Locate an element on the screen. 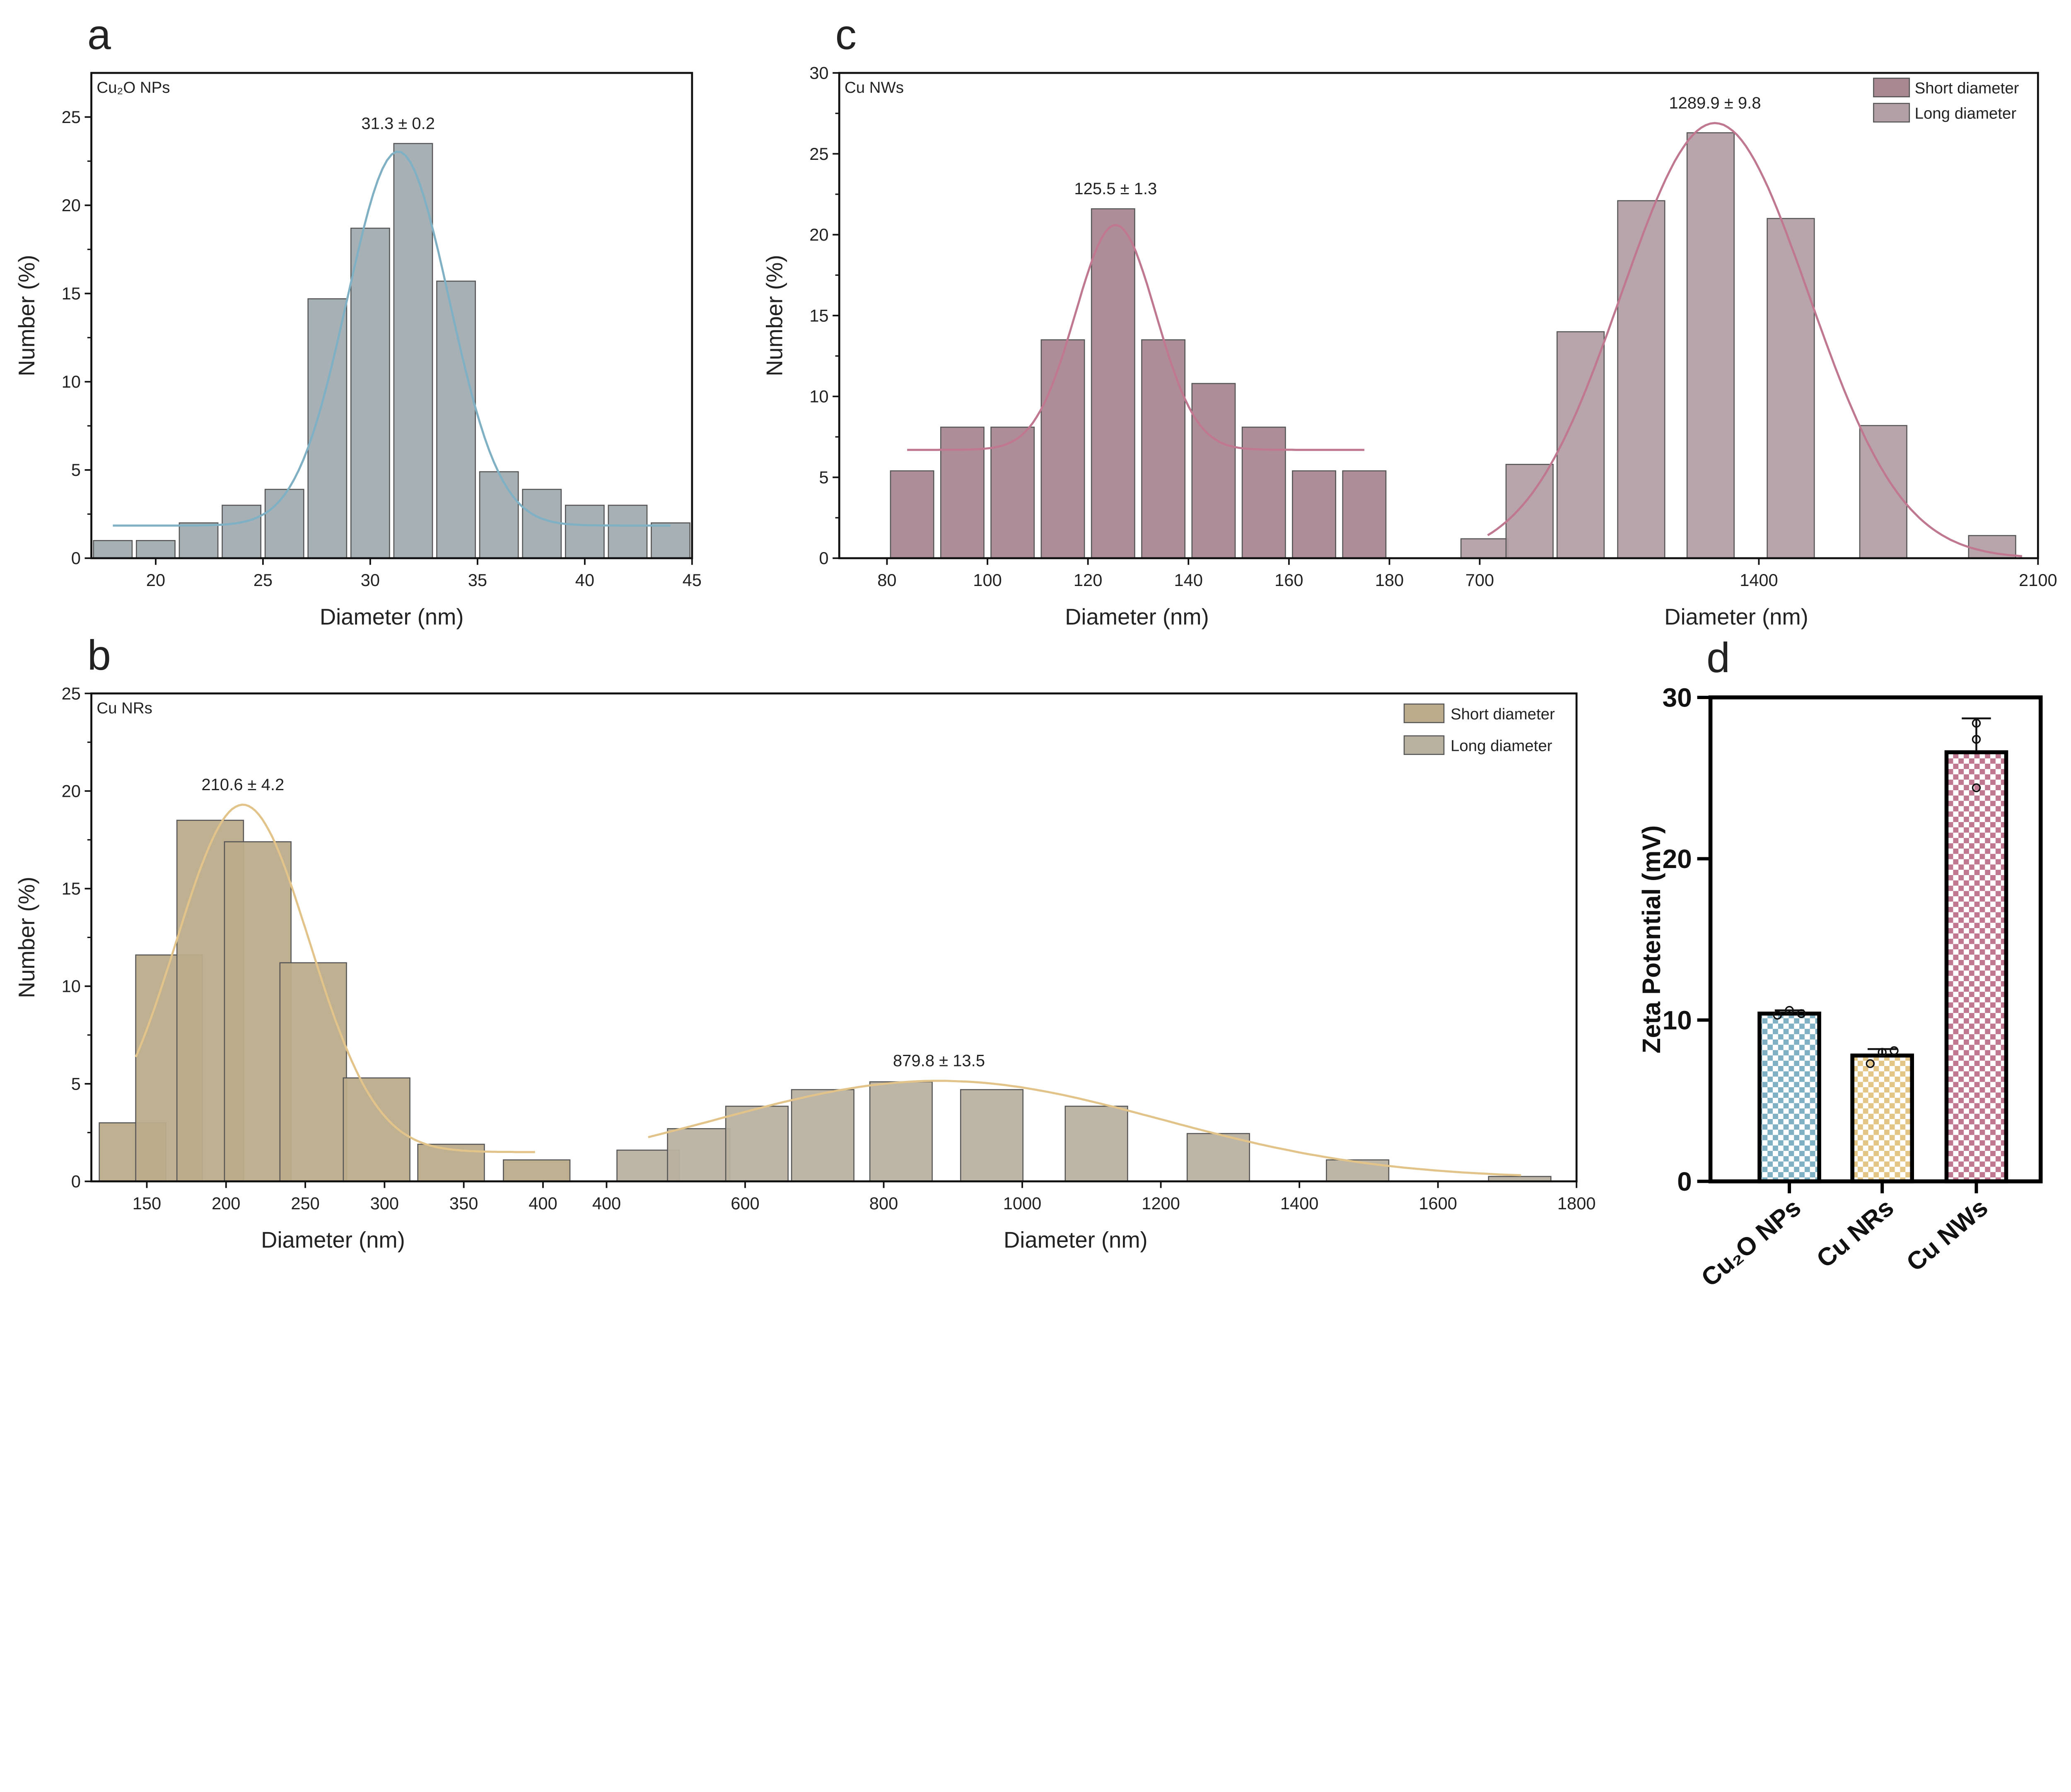 The image size is (2071, 1792). inset-title-bg is located at coordinates (139, 707).